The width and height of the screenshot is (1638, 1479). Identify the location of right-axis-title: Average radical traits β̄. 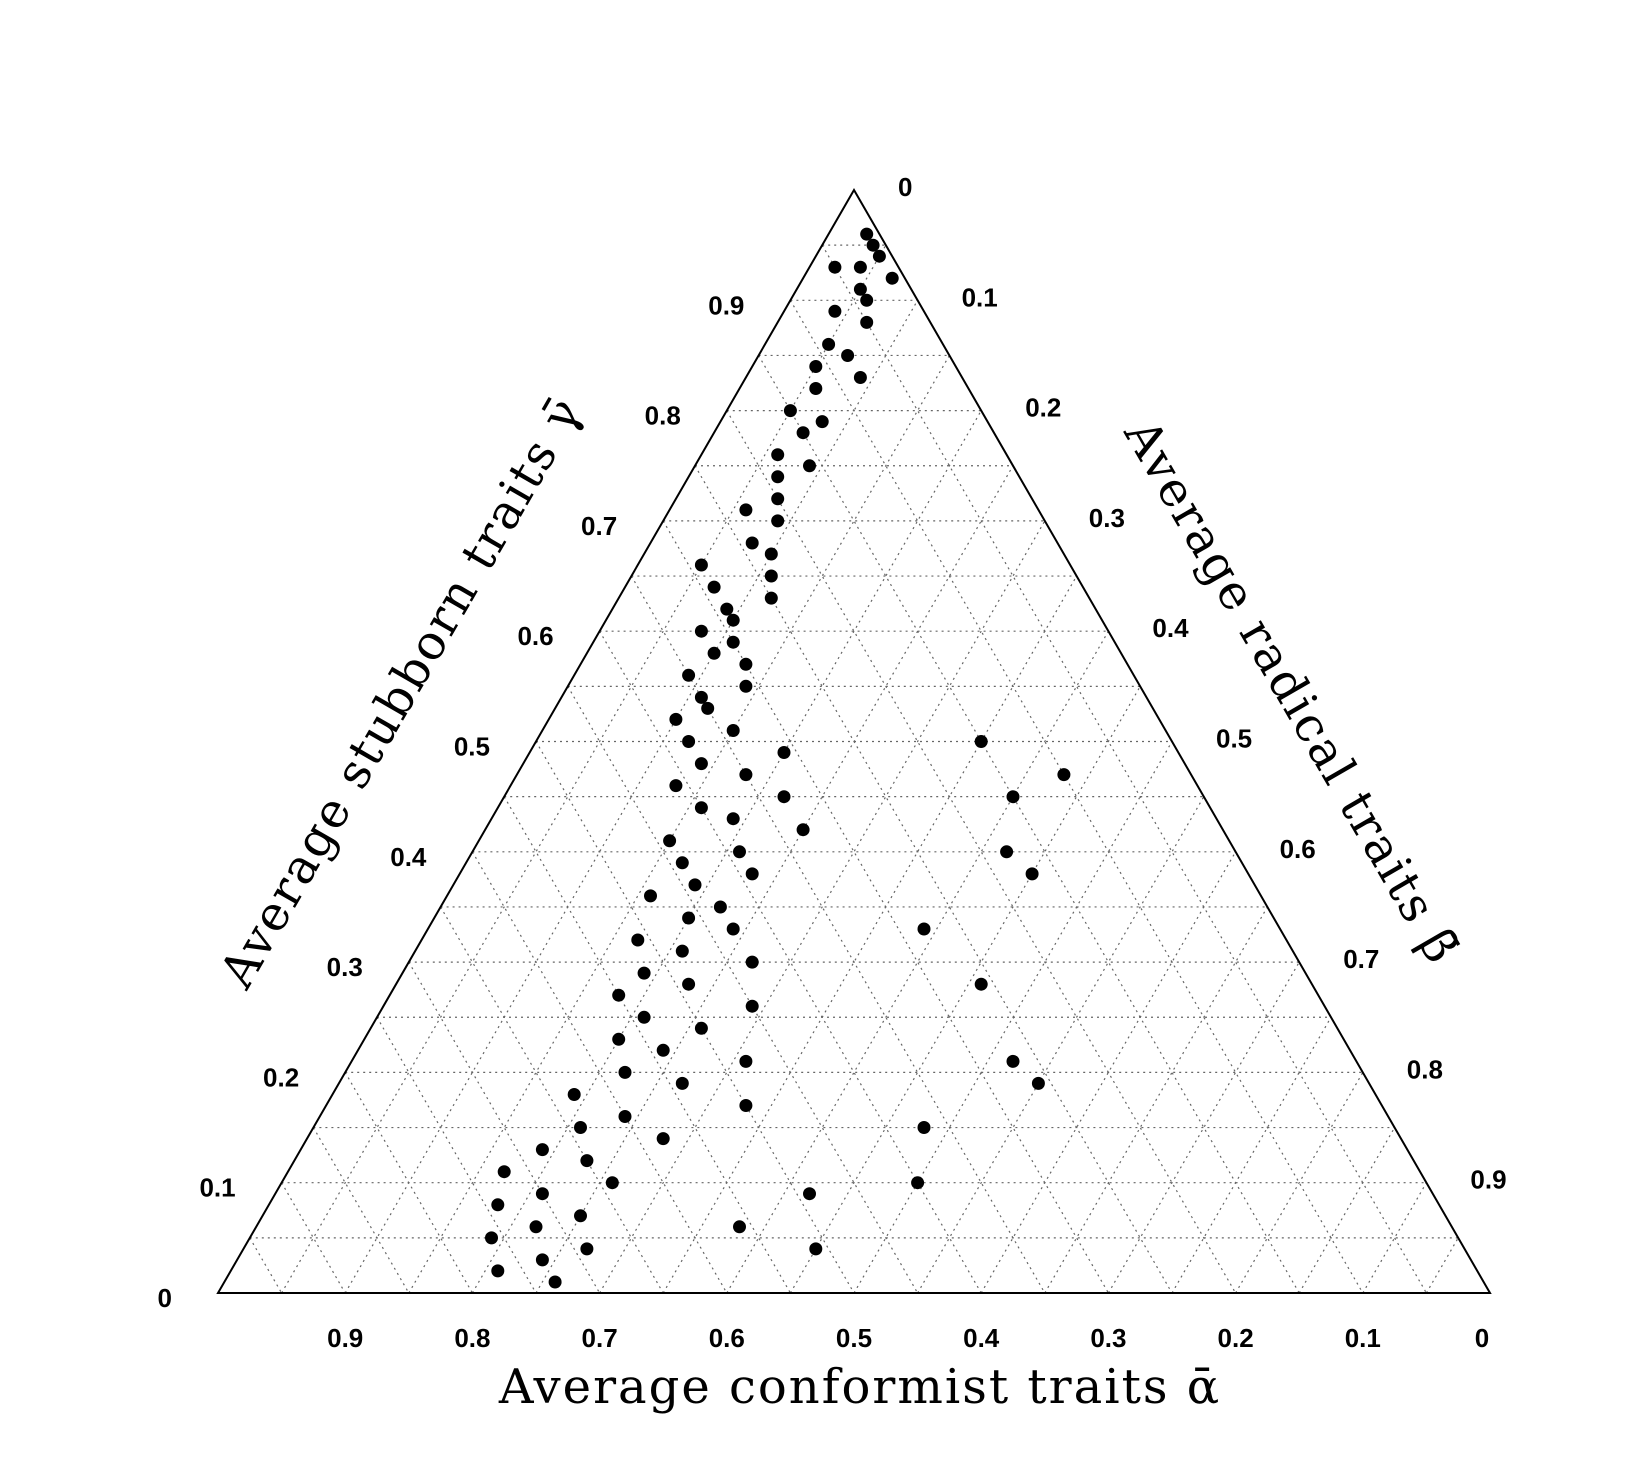
(1291, 691).